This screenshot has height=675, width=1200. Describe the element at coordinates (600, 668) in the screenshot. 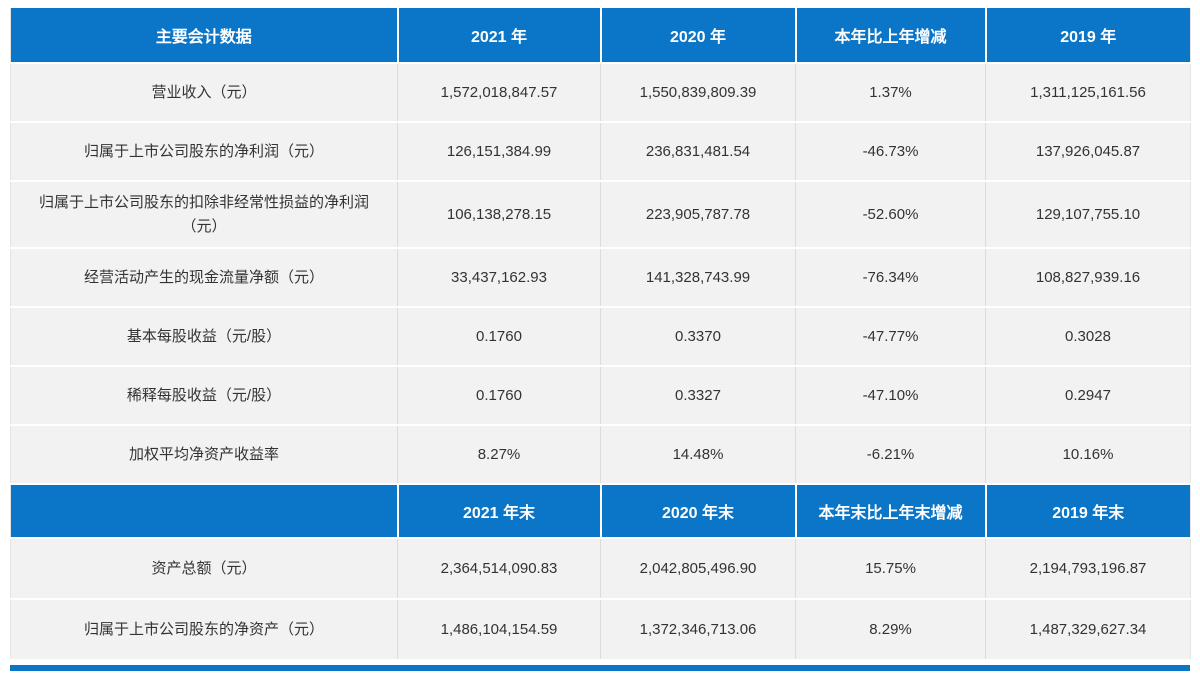

I see `cutoff-next-header-strip` at that location.